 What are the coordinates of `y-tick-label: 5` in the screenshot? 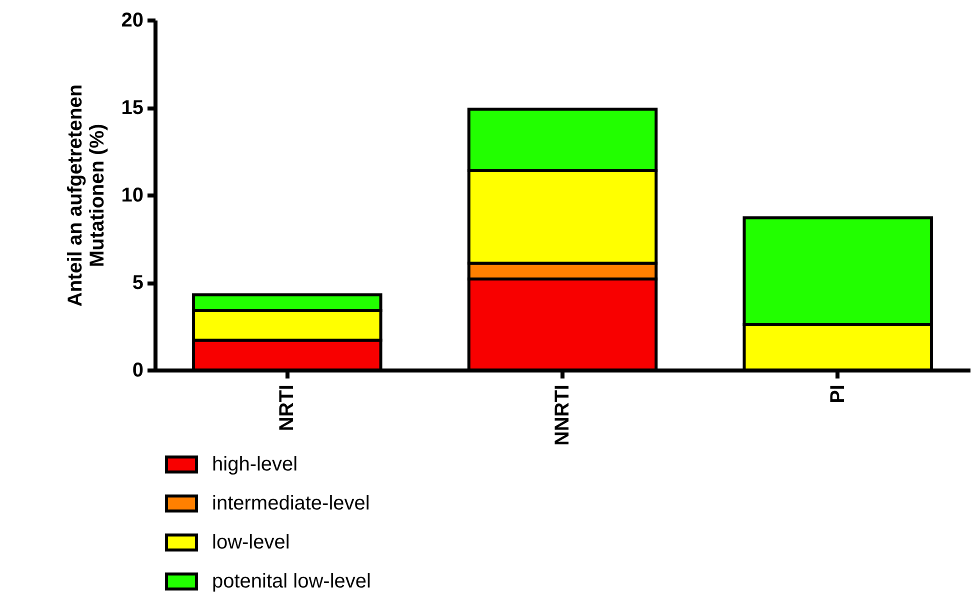 It's located at (138, 283).